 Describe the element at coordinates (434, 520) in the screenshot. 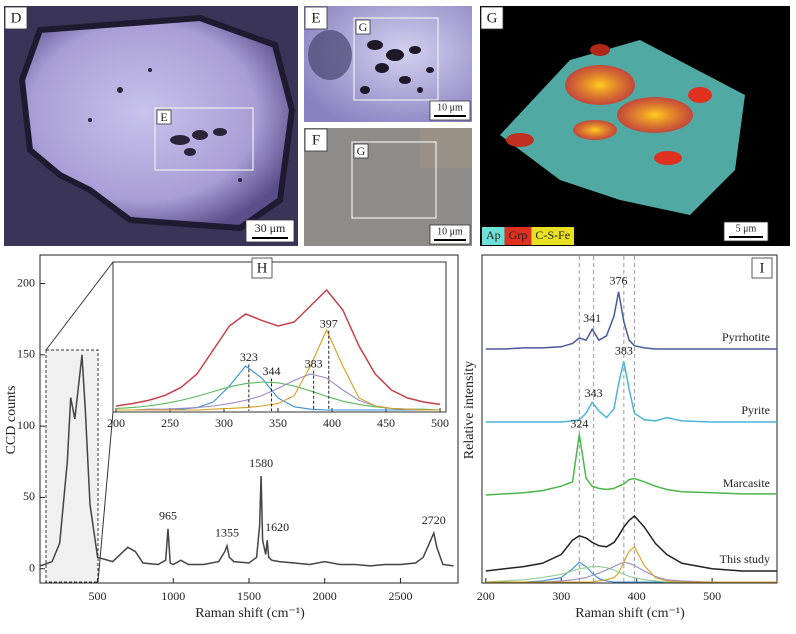

I see `peak-label: 2720` at that location.